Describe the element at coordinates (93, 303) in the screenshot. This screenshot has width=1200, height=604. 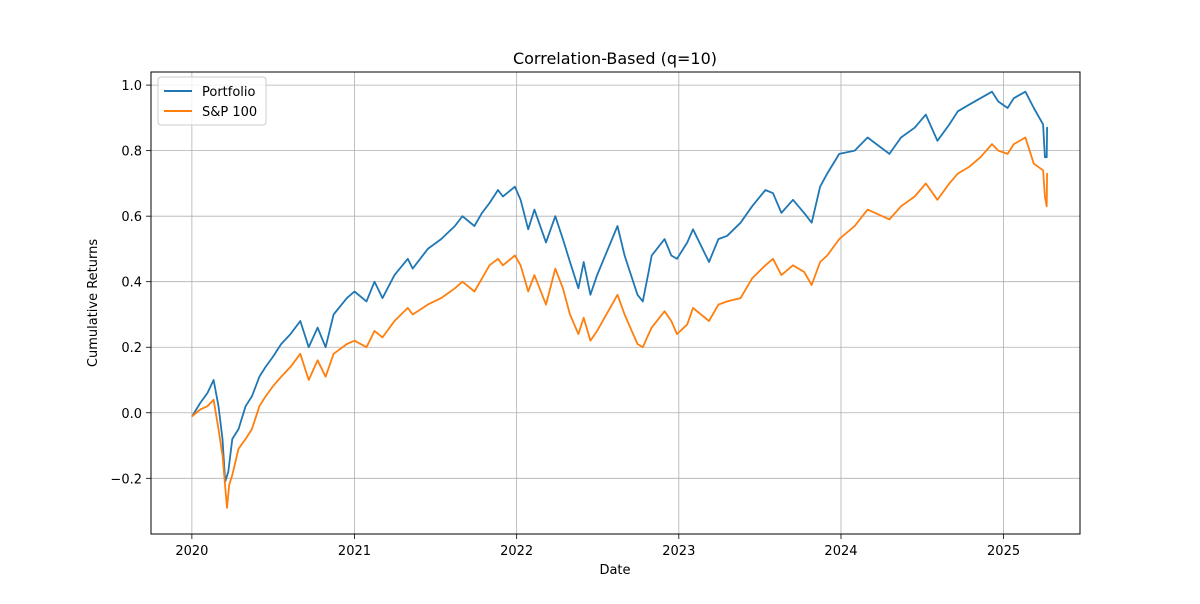
I see `y-axis-label: Cumulative Returns` at that location.